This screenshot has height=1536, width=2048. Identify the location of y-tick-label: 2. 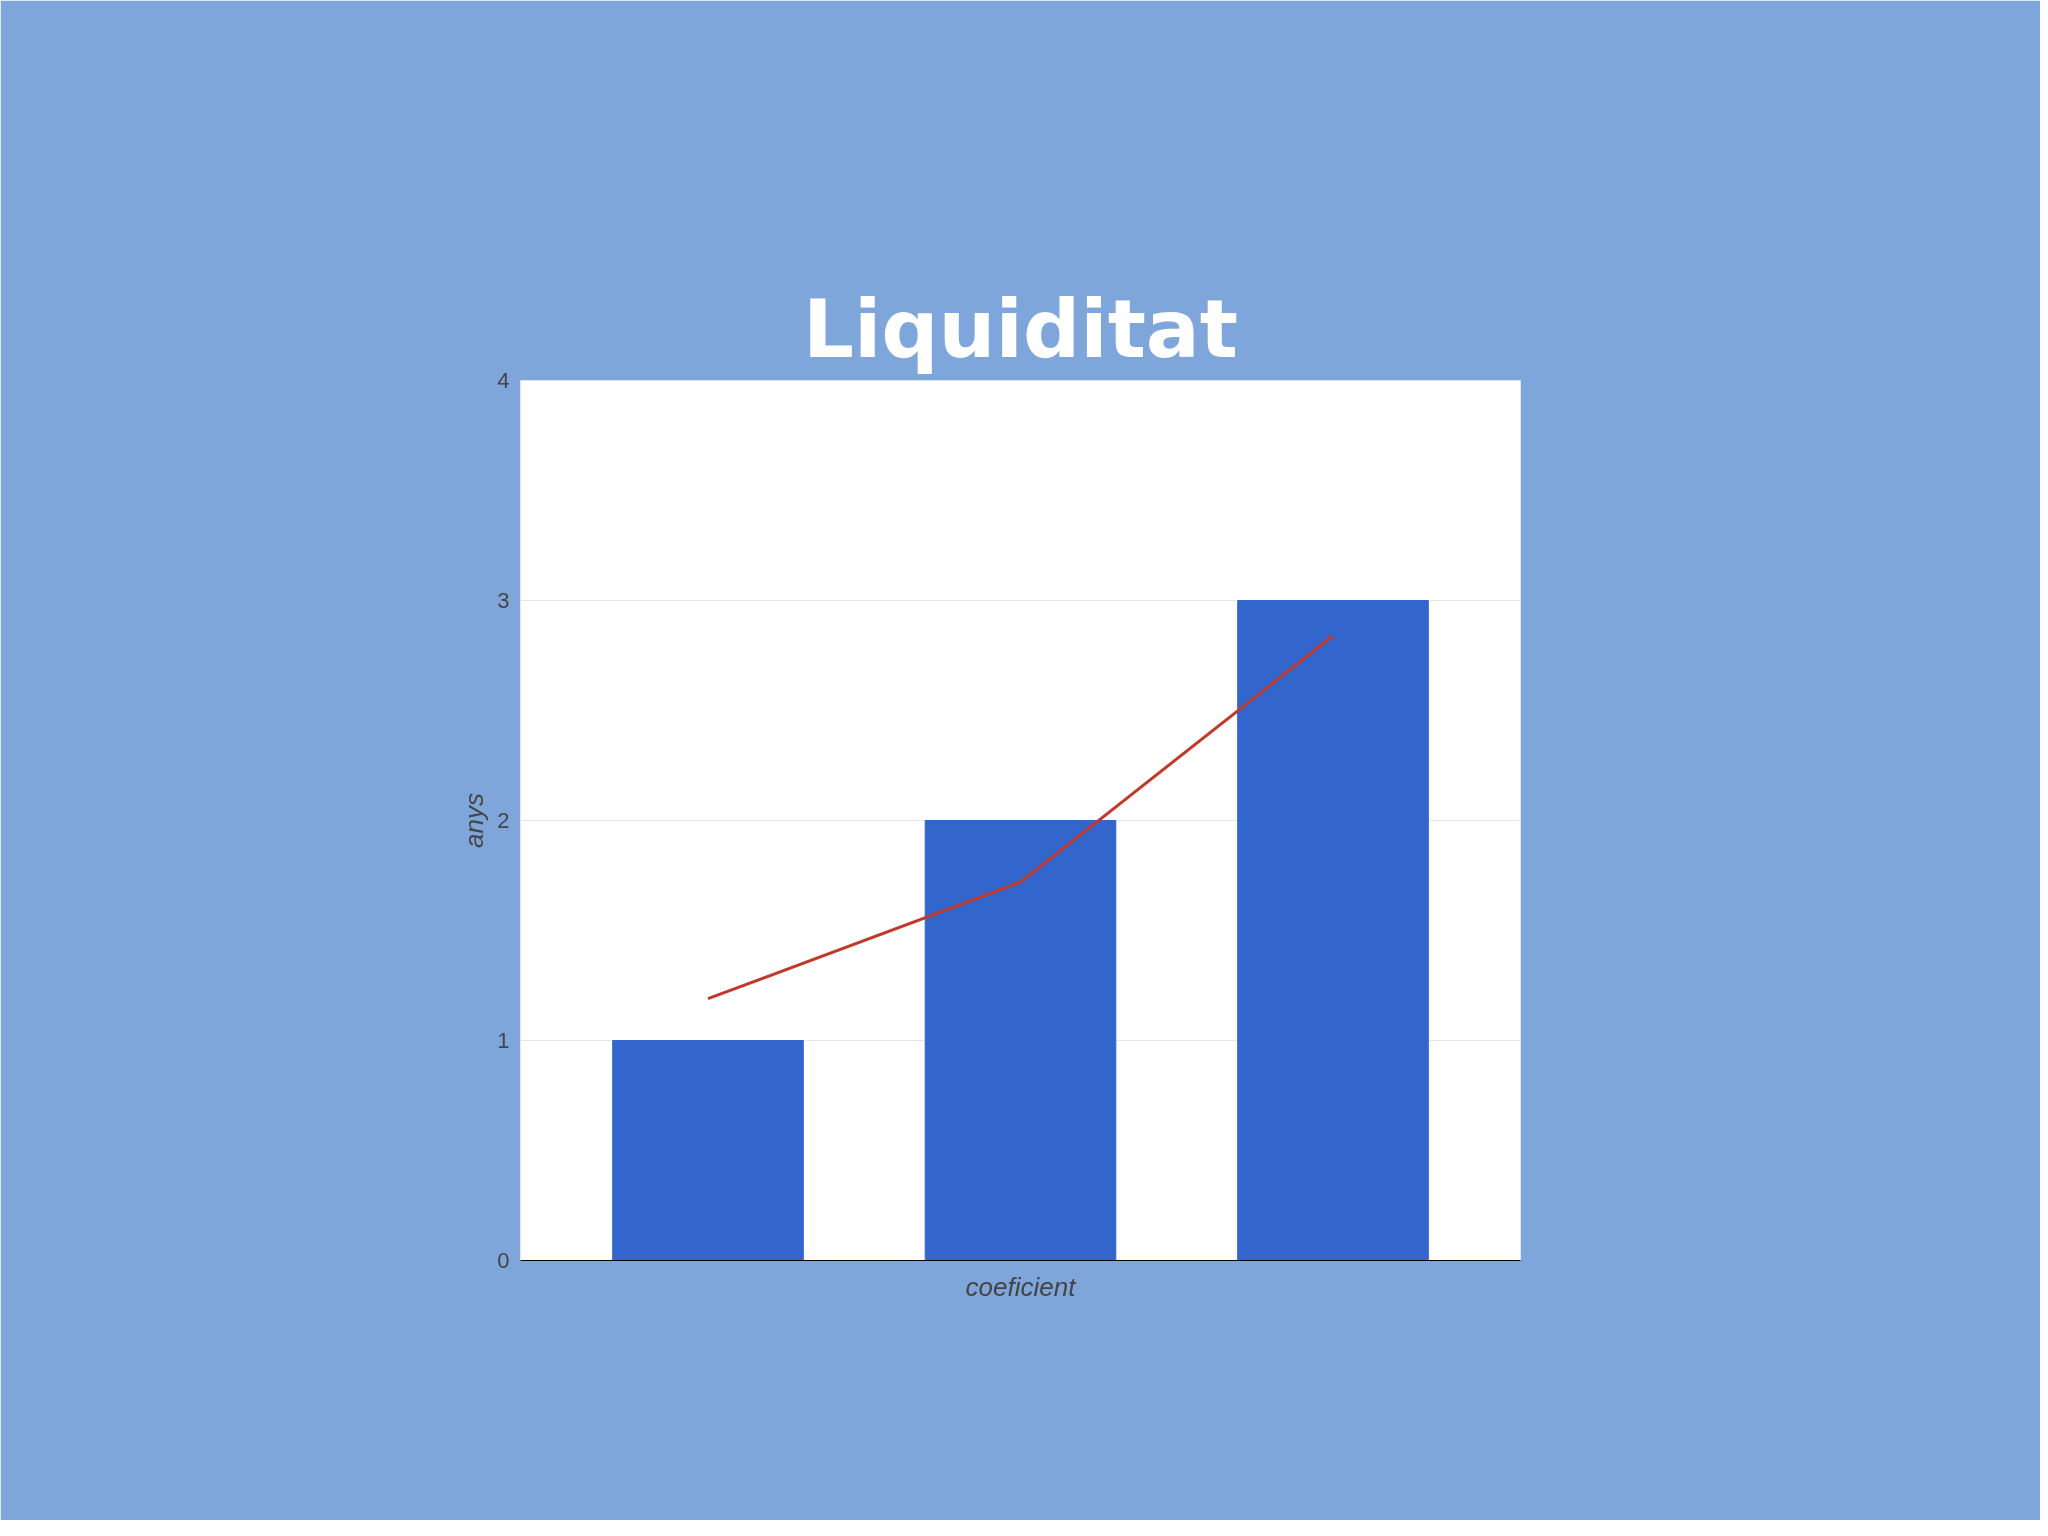
(503, 820).